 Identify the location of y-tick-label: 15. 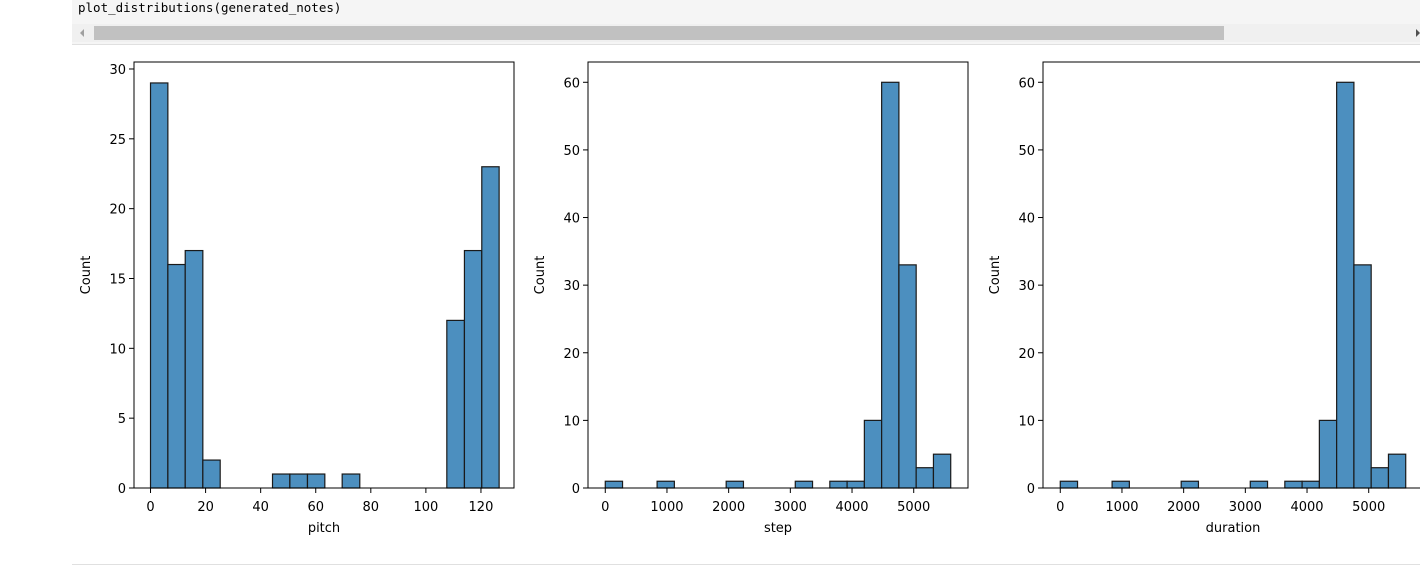
(117, 279).